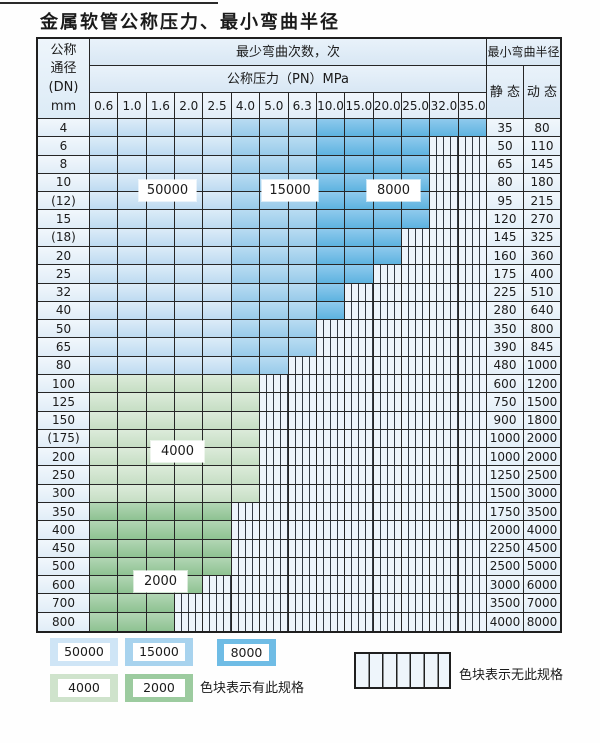 This screenshot has height=743, width=600. I want to click on dn-cell: 50, so click(64, 329).